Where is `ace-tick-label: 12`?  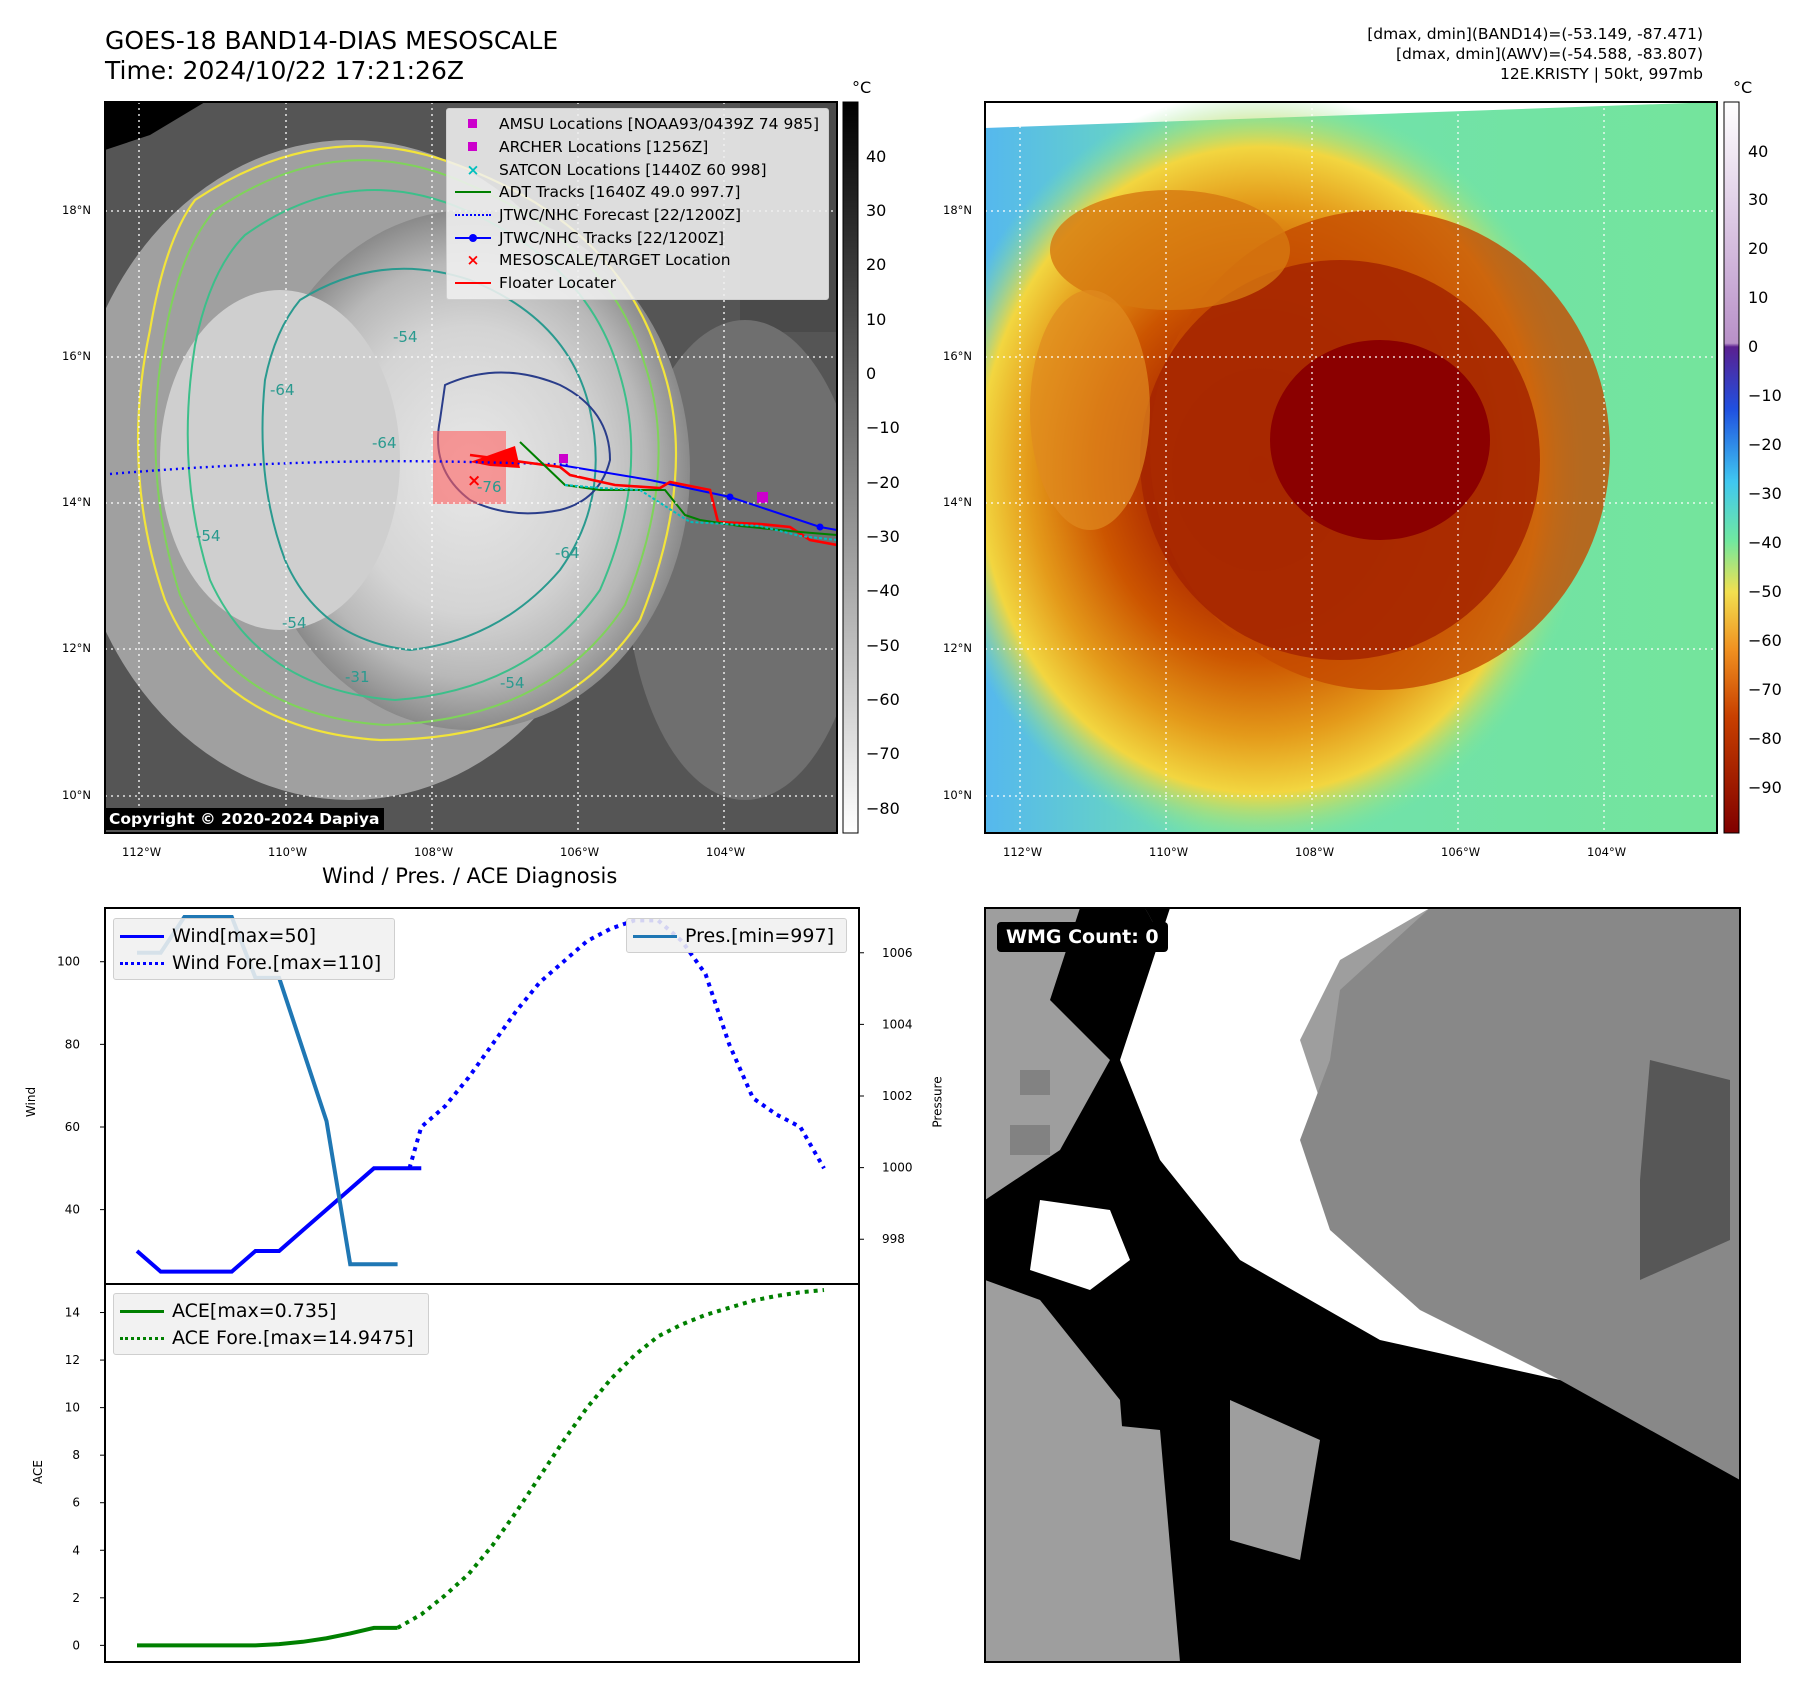 ace-tick-label: 12 is located at coordinates (72, 1360).